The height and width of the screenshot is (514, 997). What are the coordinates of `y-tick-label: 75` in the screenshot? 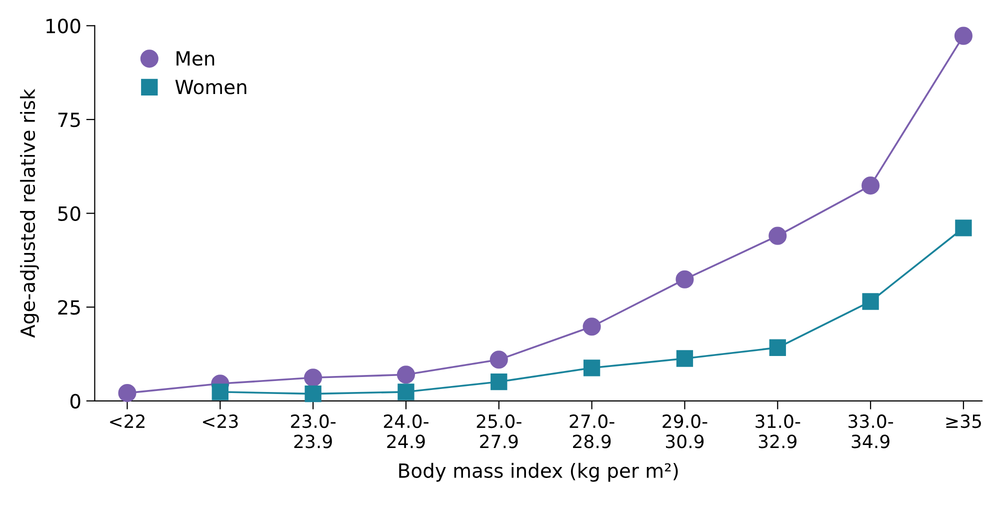 It's located at (69, 120).